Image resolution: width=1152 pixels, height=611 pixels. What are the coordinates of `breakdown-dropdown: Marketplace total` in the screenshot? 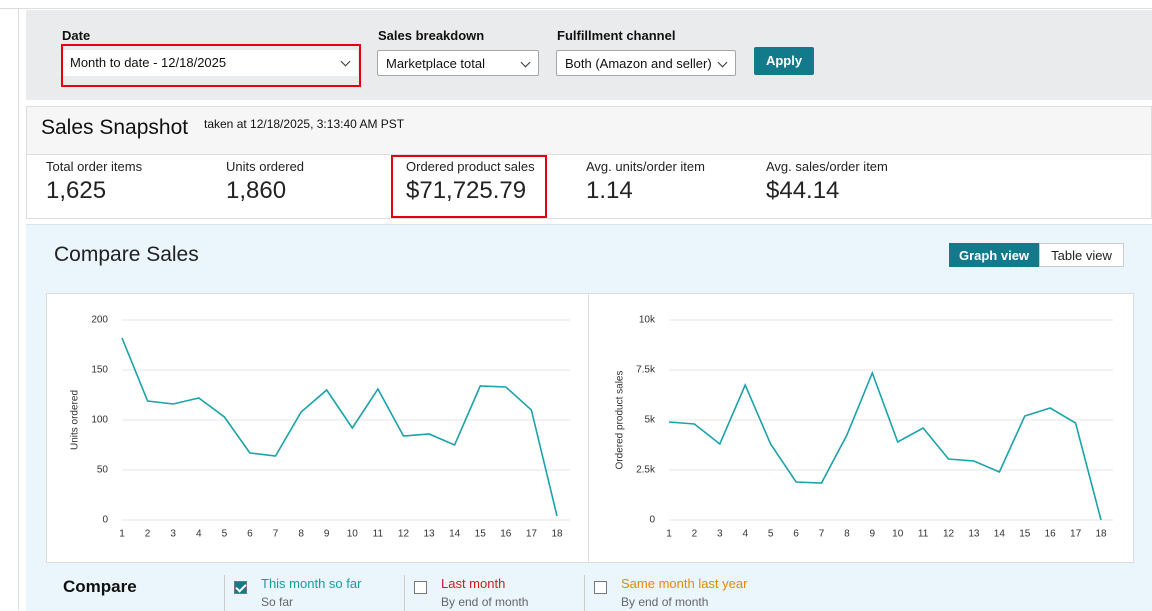 It's located at (458, 63).